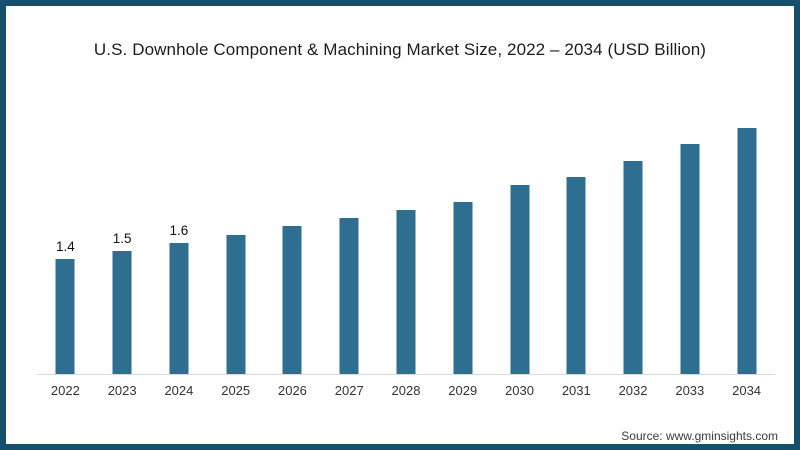 The width and height of the screenshot is (800, 450). What do you see at coordinates (122, 390) in the screenshot?
I see `x-axis-tick-label: 2023` at bounding box center [122, 390].